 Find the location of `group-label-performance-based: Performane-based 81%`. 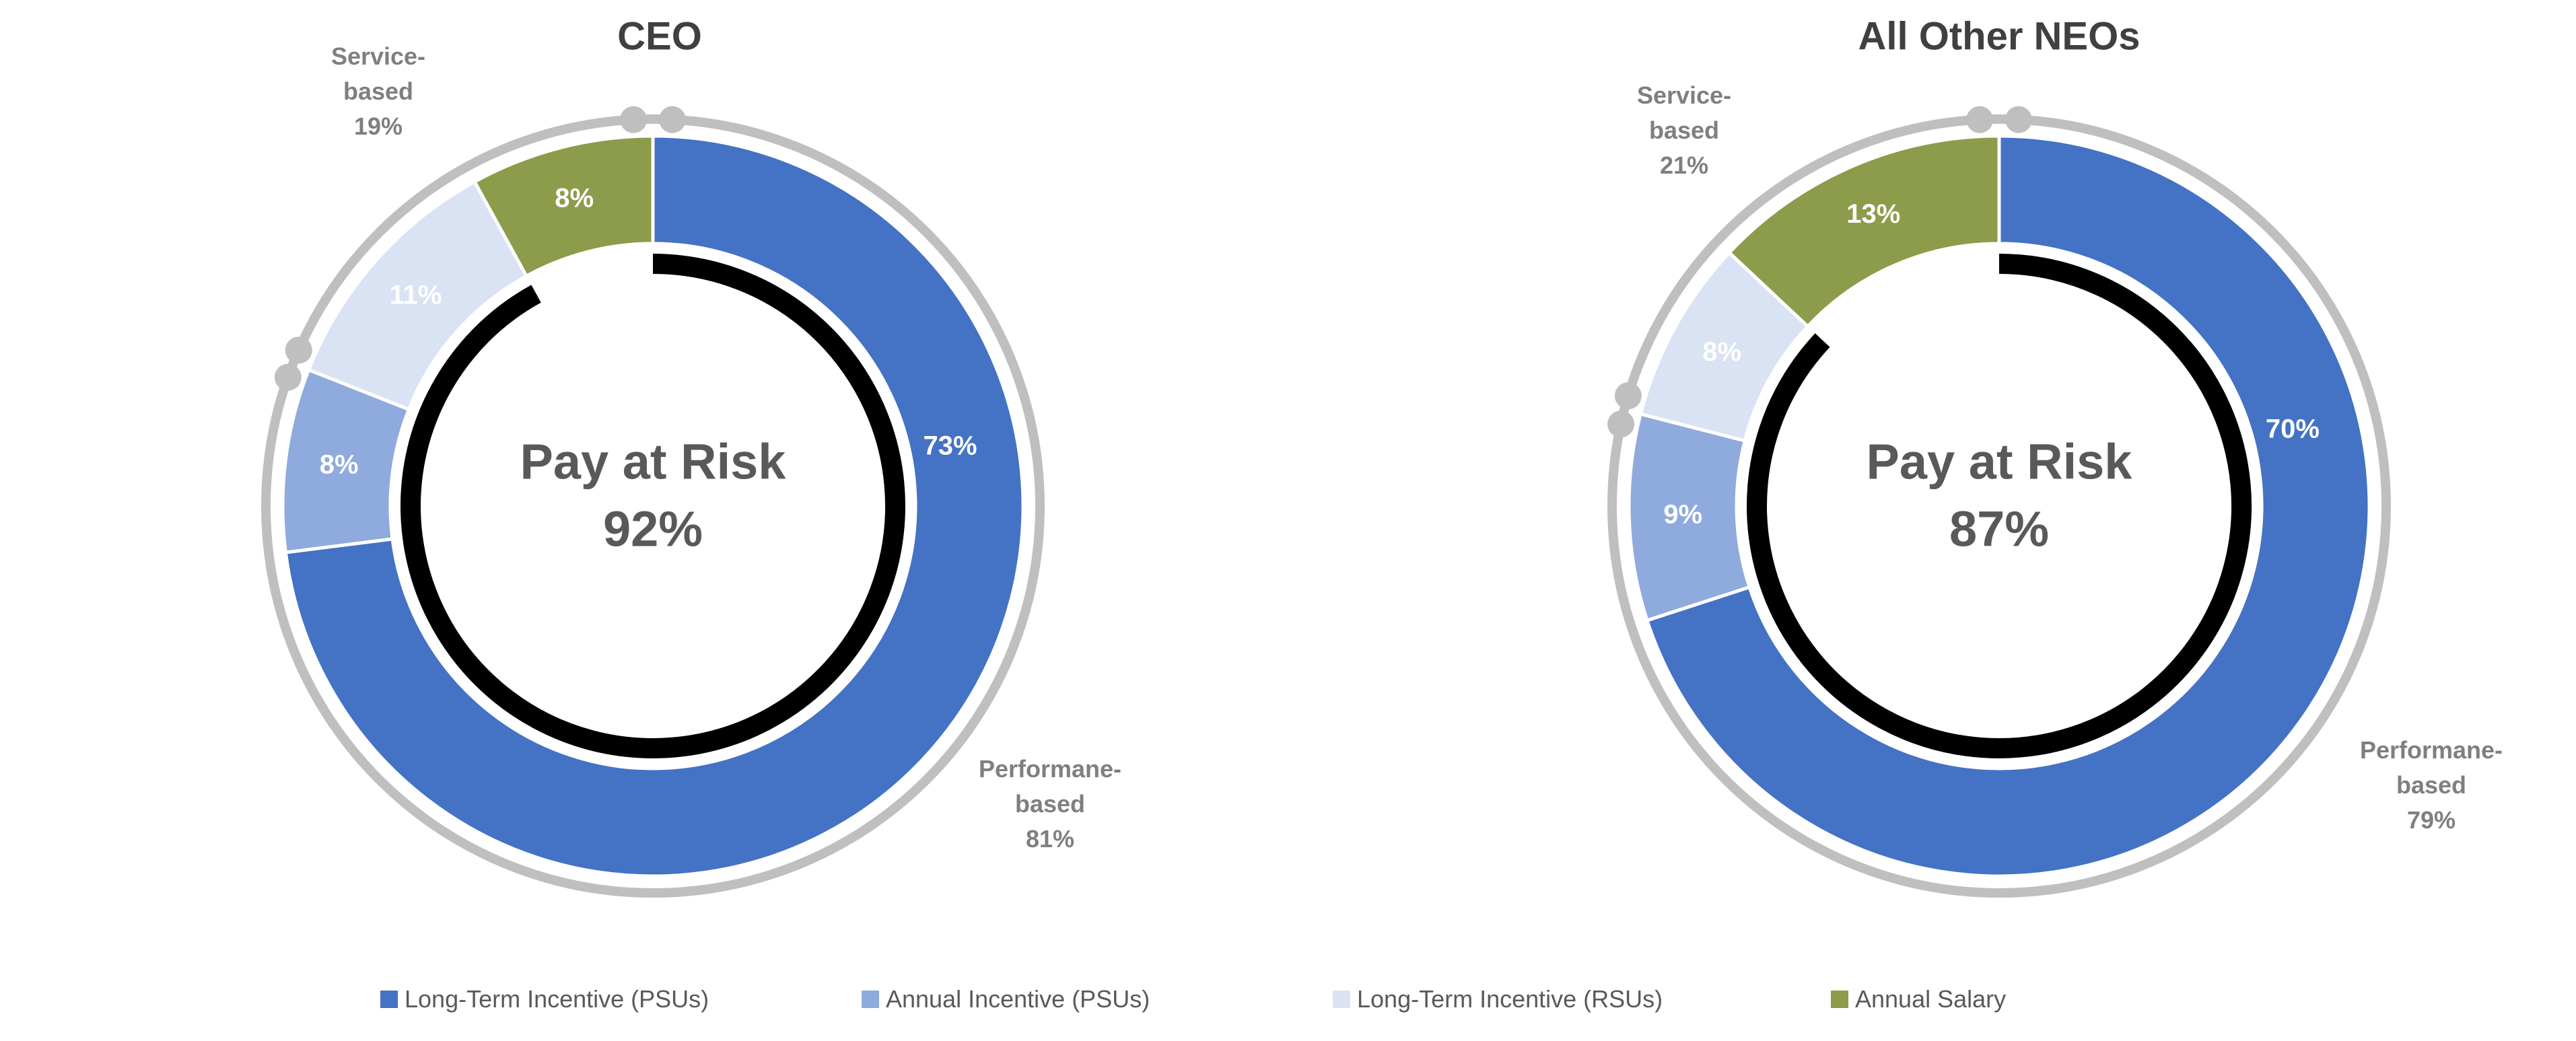

group-label-performance-based: Performane-based 81% is located at coordinates (1050, 804).